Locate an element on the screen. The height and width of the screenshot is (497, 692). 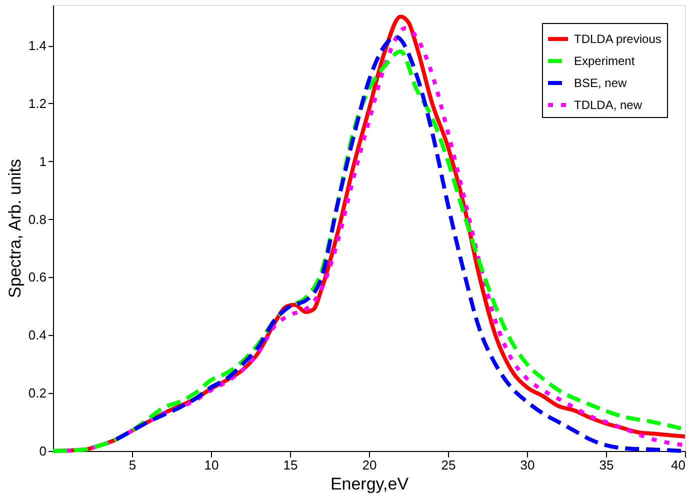
x-tick-label: 20 is located at coordinates (369, 465).